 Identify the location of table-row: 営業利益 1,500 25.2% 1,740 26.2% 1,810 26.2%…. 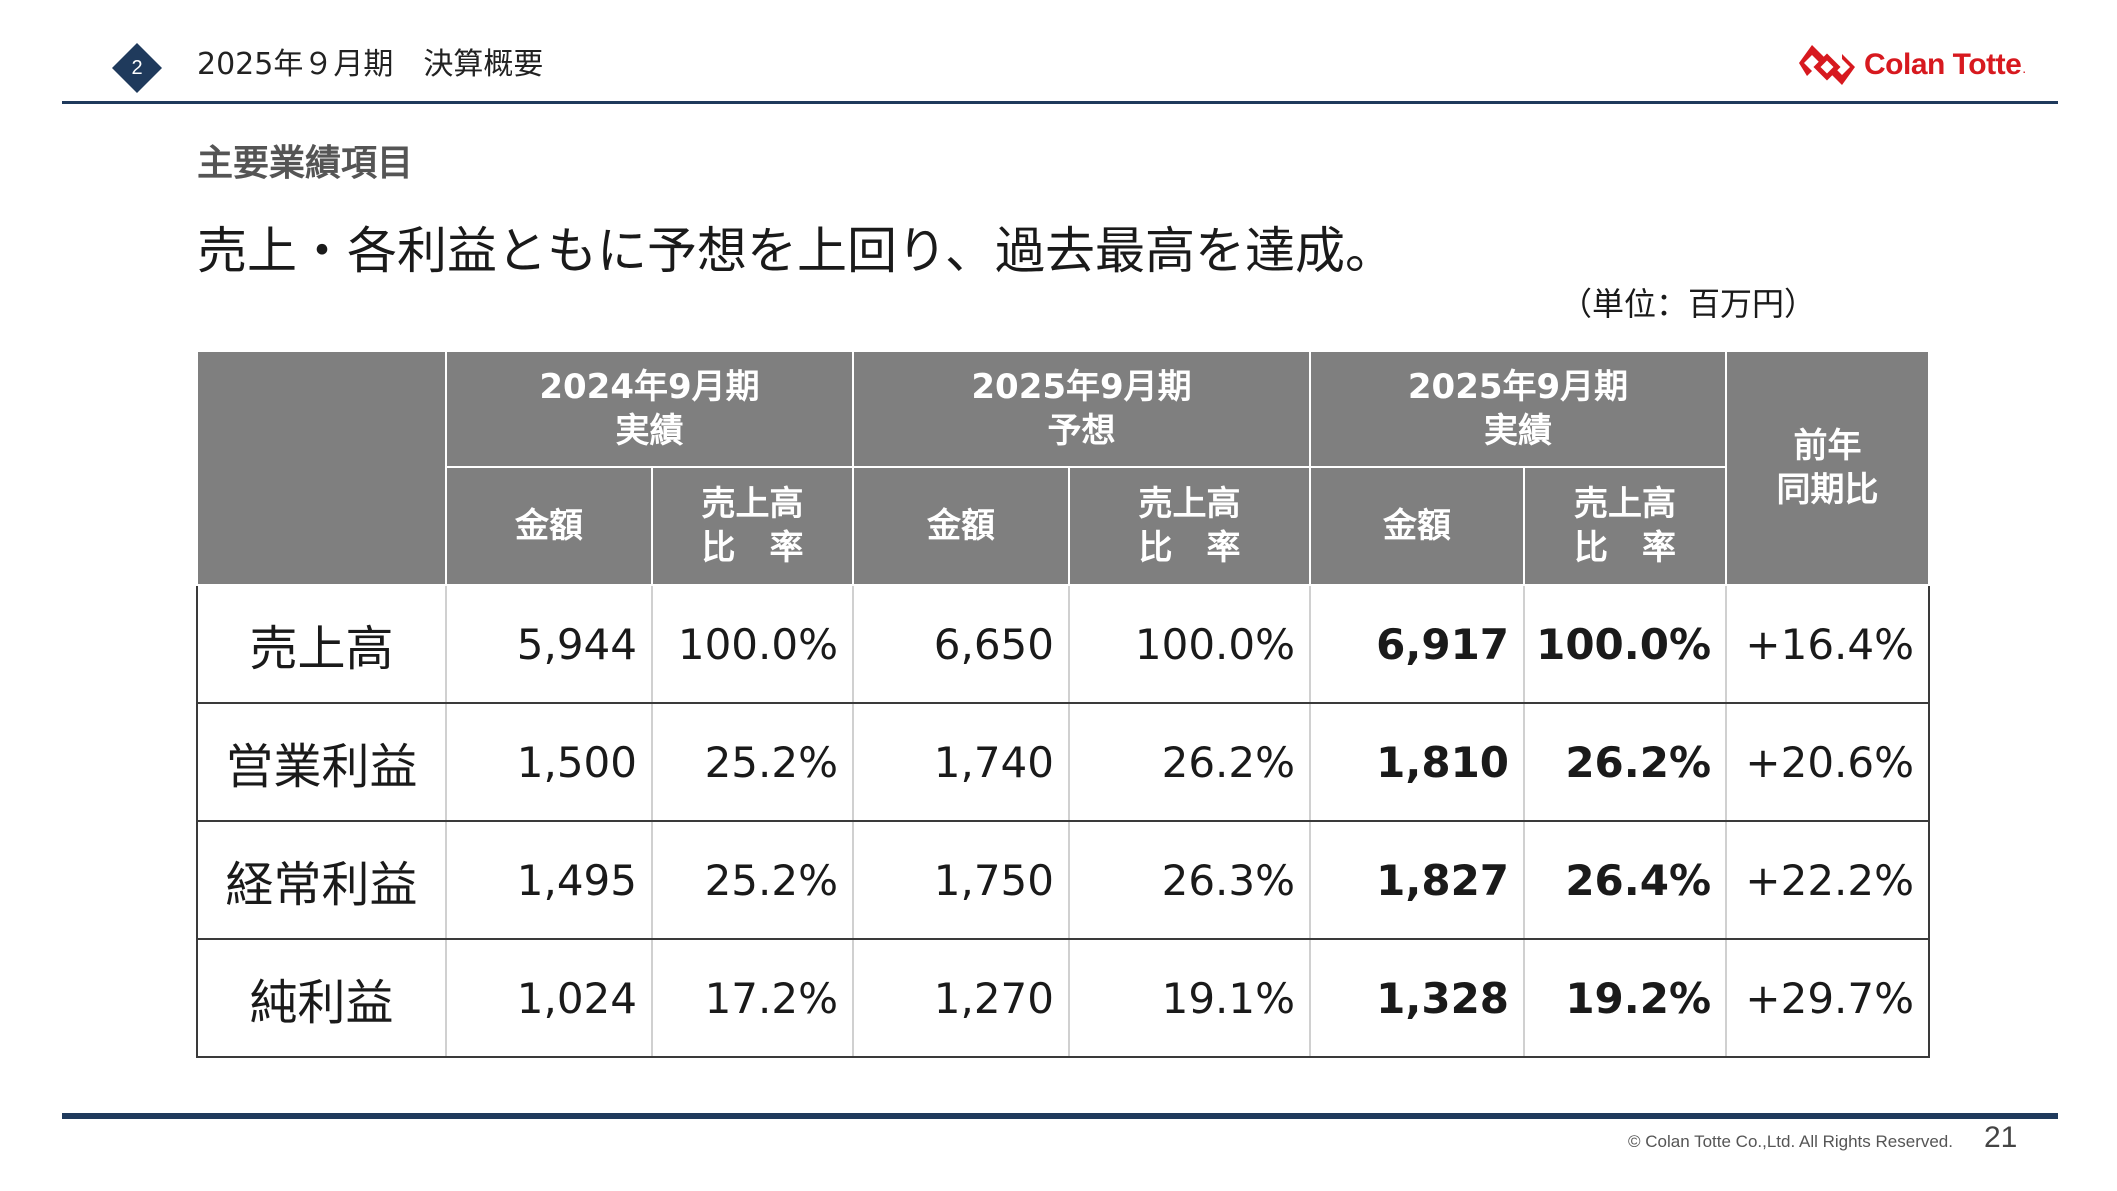
(1063, 762).